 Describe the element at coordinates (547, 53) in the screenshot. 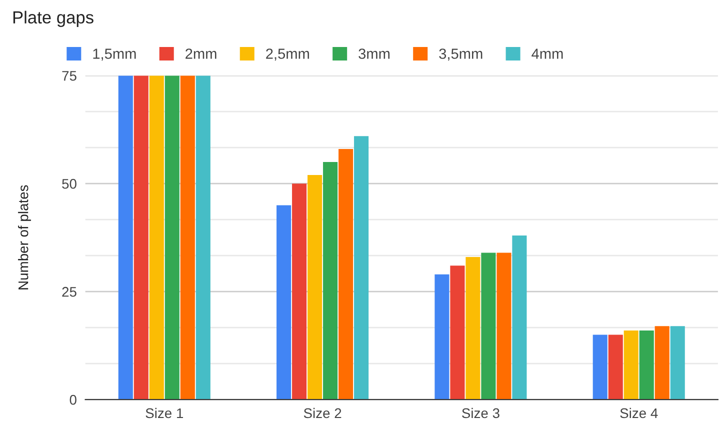

I see `legend-label: 4mm` at that location.